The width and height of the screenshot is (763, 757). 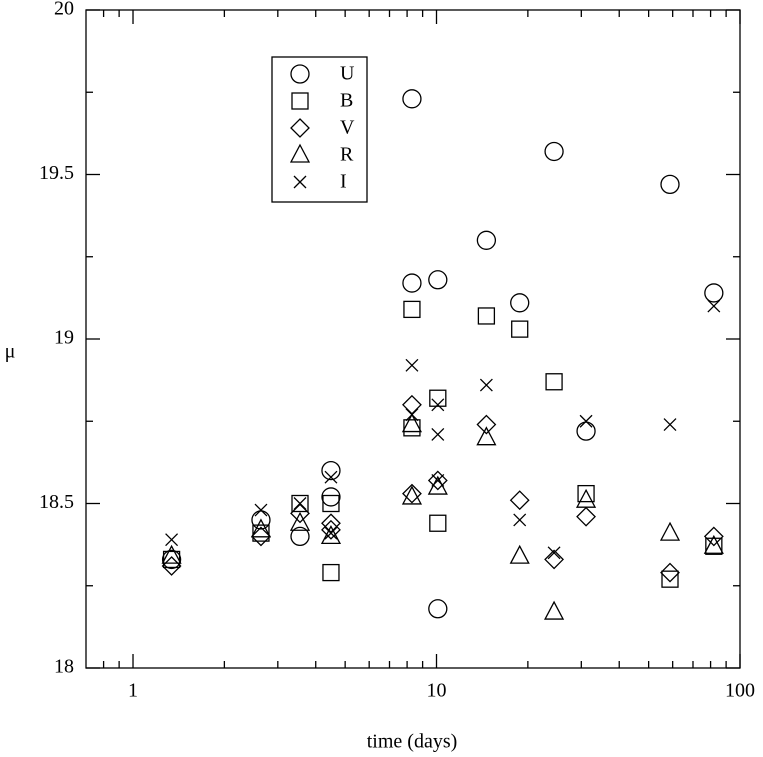 What do you see at coordinates (347, 74) in the screenshot?
I see `legend-label: U` at bounding box center [347, 74].